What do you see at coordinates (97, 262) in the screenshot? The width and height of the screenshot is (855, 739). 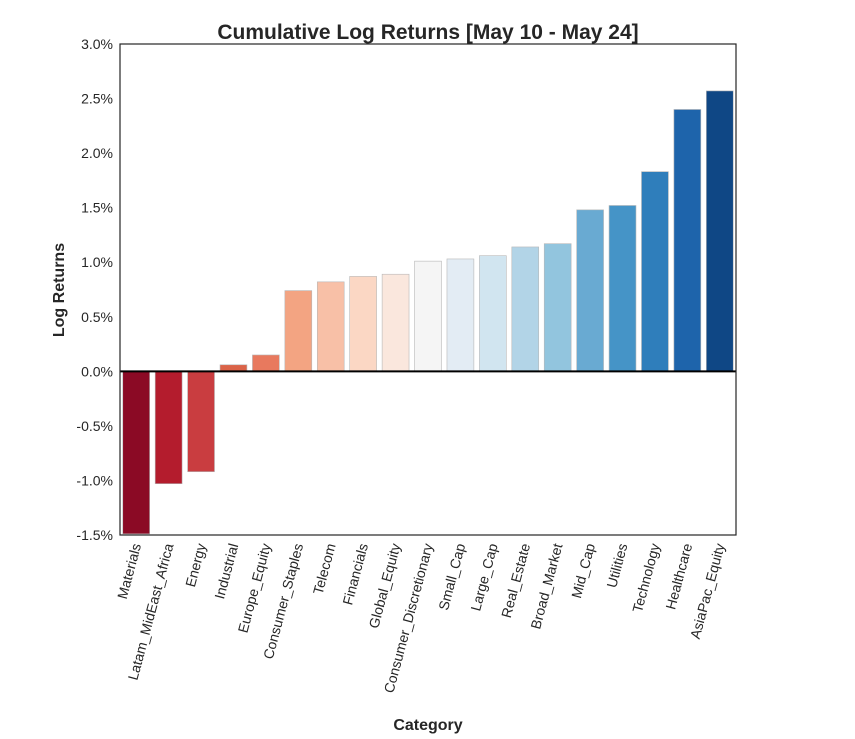 I see `y-tick-label: 1.0%` at bounding box center [97, 262].